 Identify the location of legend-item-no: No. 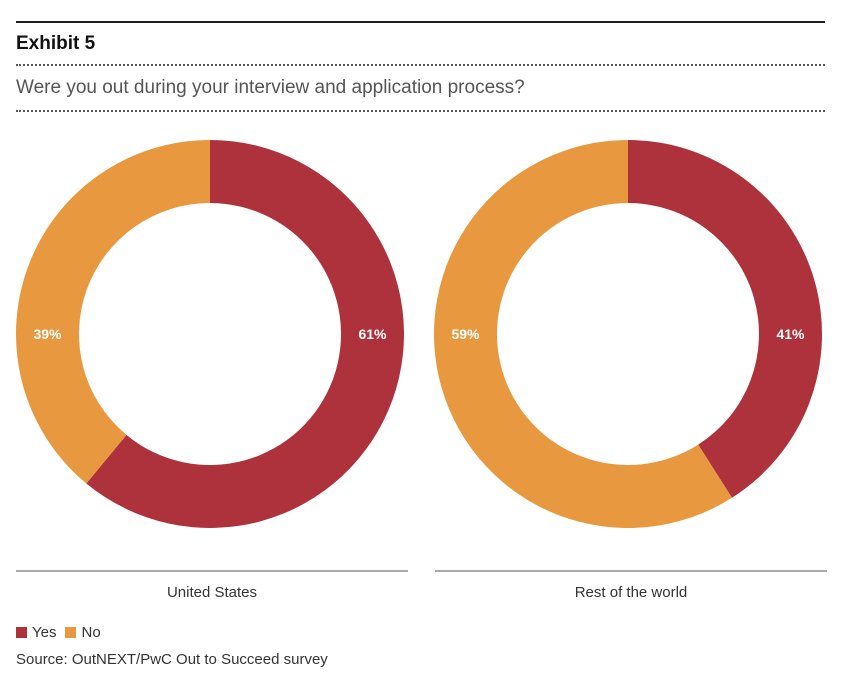
(83, 632).